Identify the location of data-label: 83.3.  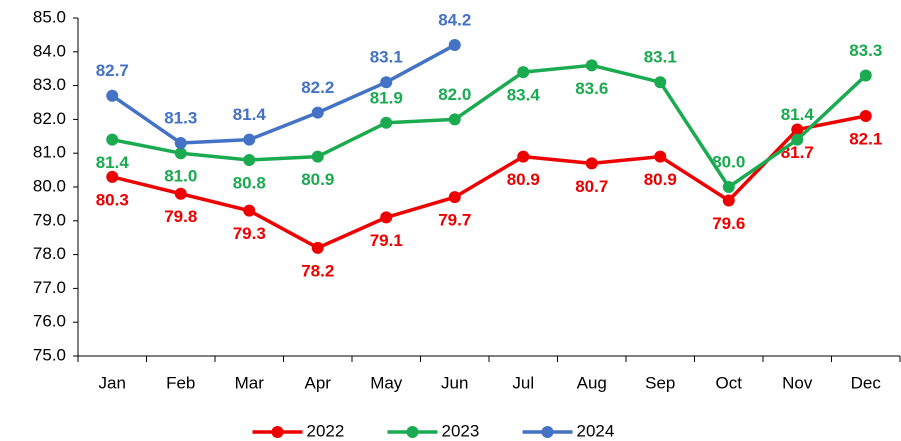
(865, 50).